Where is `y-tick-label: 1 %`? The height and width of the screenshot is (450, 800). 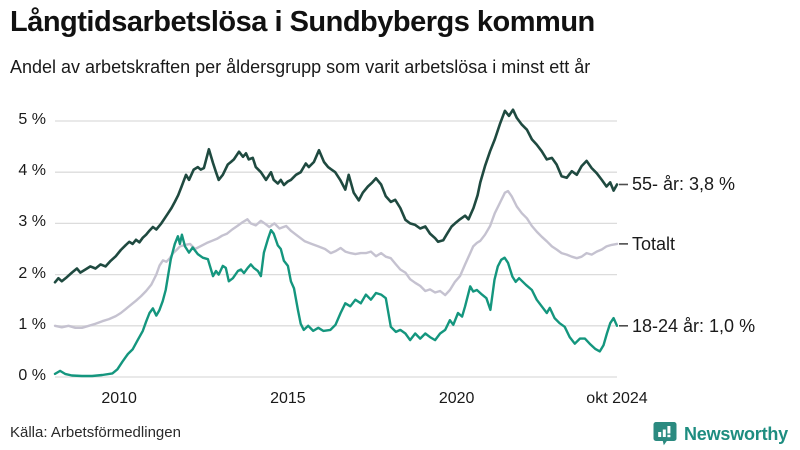
y-tick-label: 1 % is located at coordinates (32, 324).